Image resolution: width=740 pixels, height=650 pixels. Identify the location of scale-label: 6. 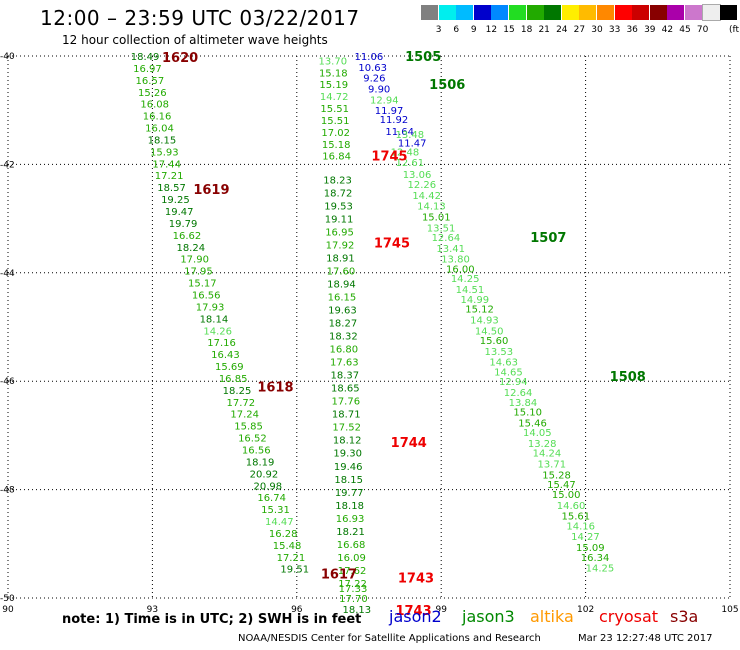
(456, 30).